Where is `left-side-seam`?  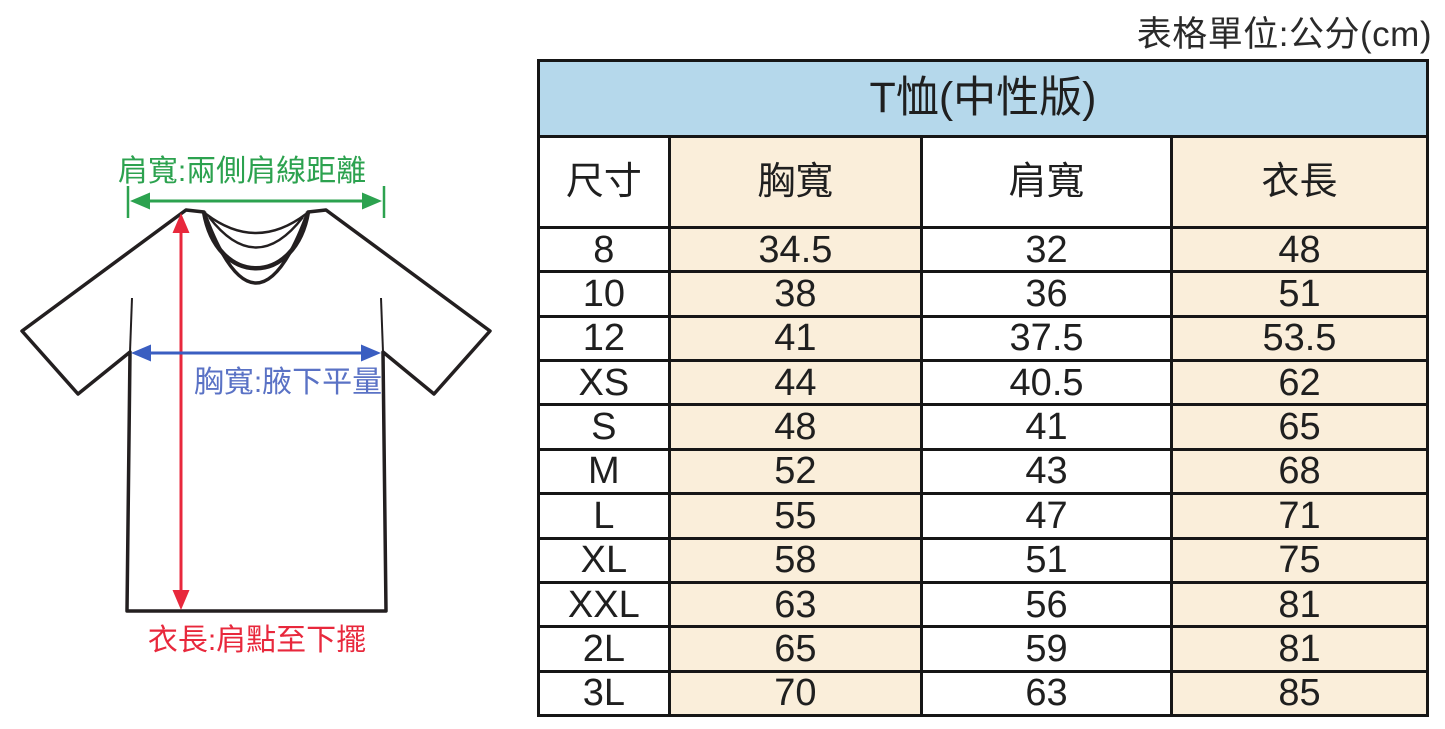 left-side-seam is located at coordinates (131, 325).